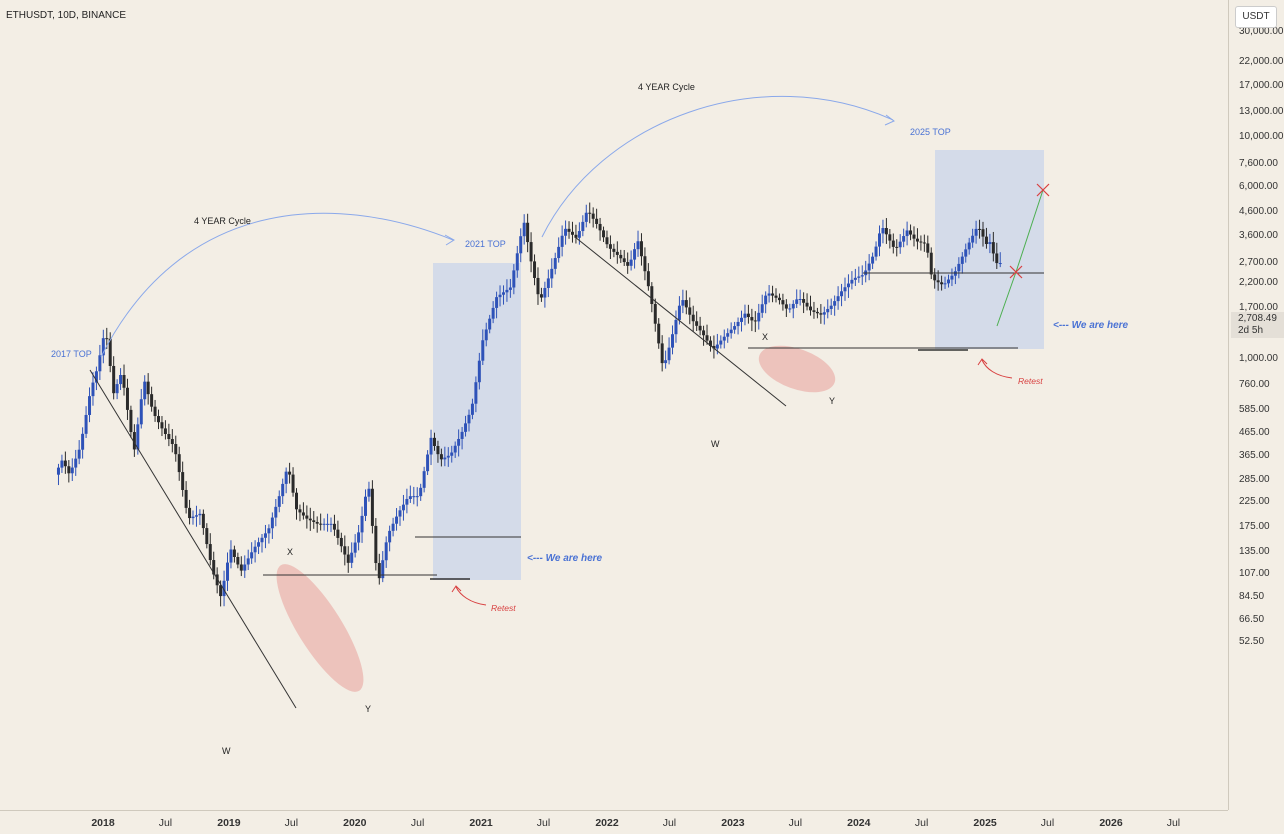  I want to click on time-tick: 2025, so click(985, 823).